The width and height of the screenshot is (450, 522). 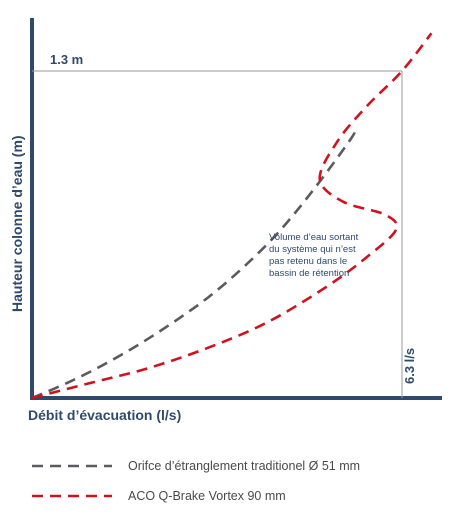 What do you see at coordinates (207, 496) in the screenshot?
I see `legend-label: ACO Q-Brake Vortex 90 mm` at bounding box center [207, 496].